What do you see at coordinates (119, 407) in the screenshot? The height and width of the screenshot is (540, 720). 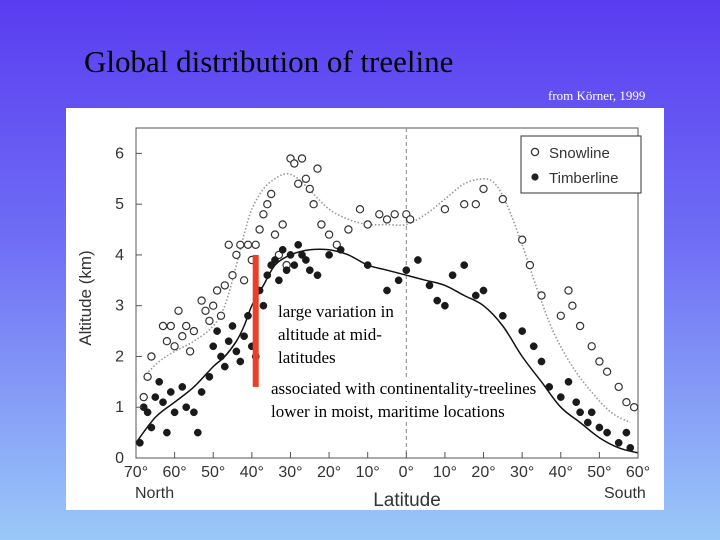 I see `y-tick-label: 1` at bounding box center [119, 407].